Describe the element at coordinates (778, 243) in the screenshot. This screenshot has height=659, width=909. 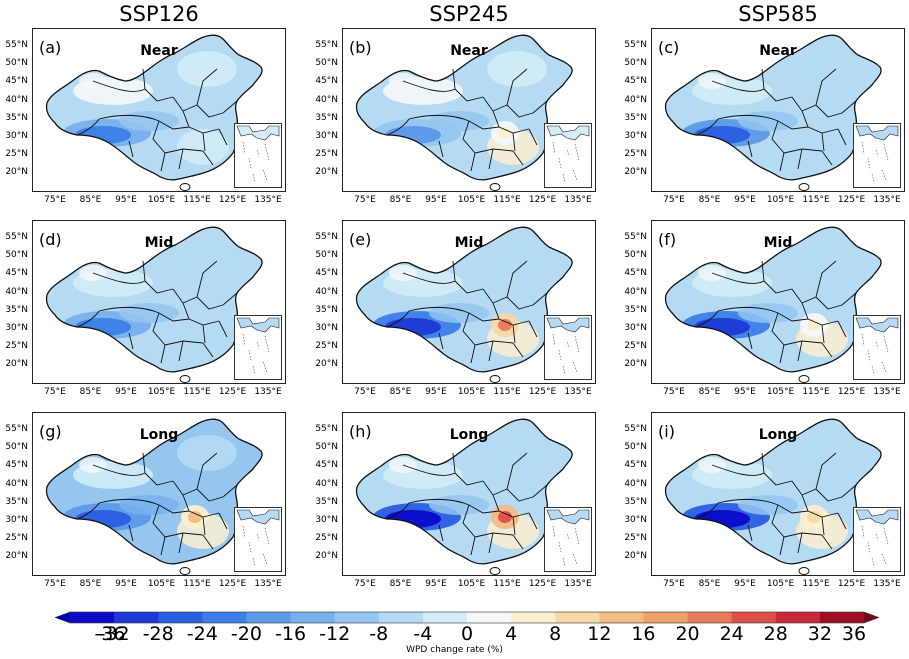
I see `period-title: Mid` at that location.